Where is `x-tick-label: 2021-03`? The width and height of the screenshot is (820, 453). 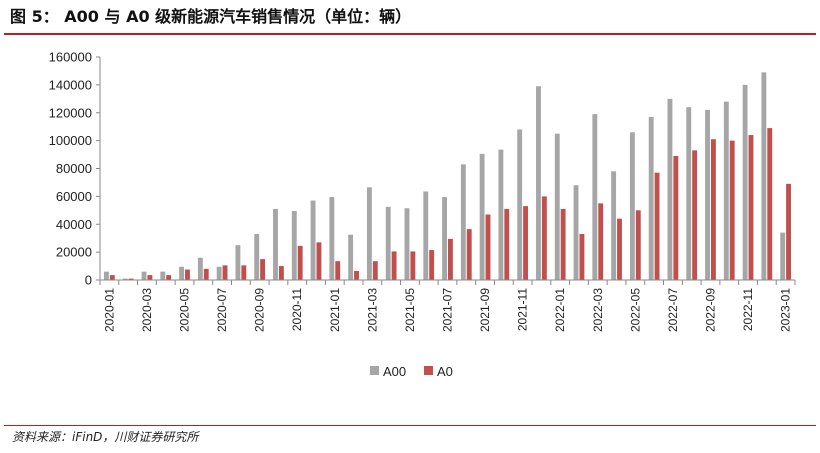 x-tick-label: 2021-03 is located at coordinates (372, 310).